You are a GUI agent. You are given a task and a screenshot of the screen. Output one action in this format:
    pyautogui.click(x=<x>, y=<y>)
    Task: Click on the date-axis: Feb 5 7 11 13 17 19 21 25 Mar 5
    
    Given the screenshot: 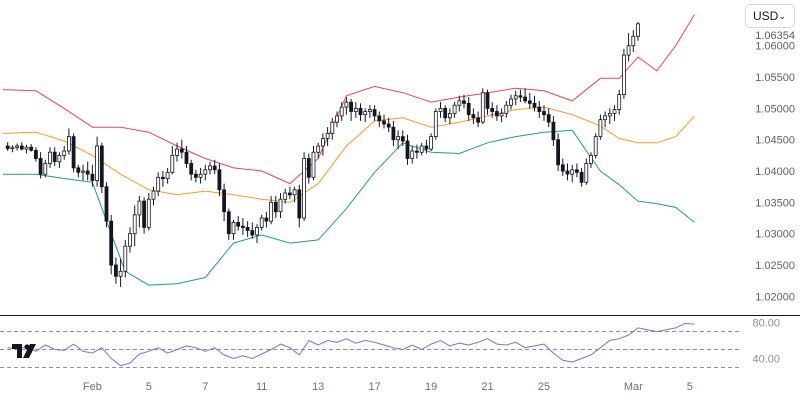 What is the action you would take?
    pyautogui.click(x=388, y=387)
    